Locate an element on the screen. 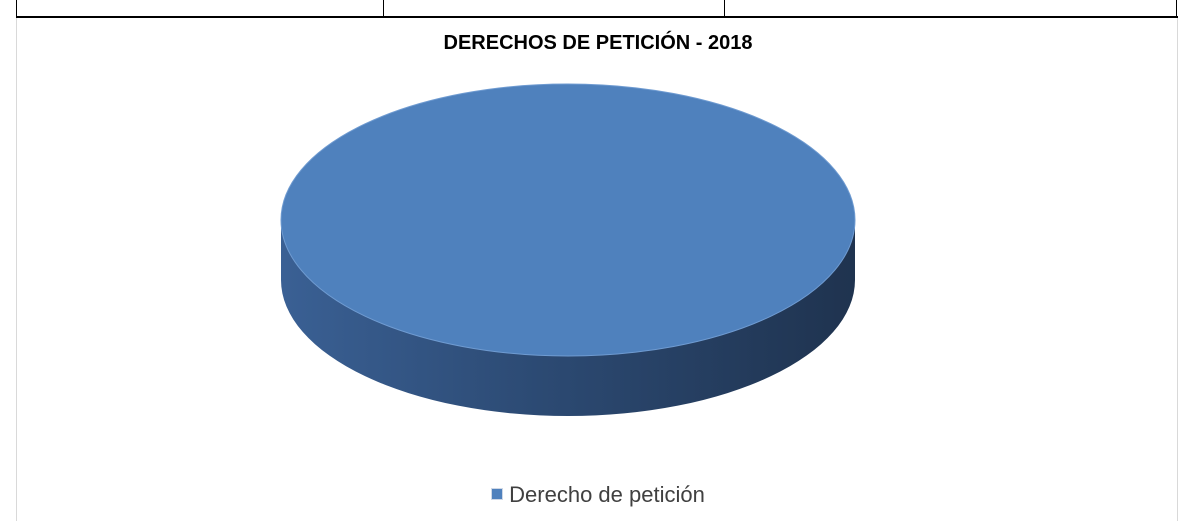  table-border-strip is located at coordinates (597, 9).